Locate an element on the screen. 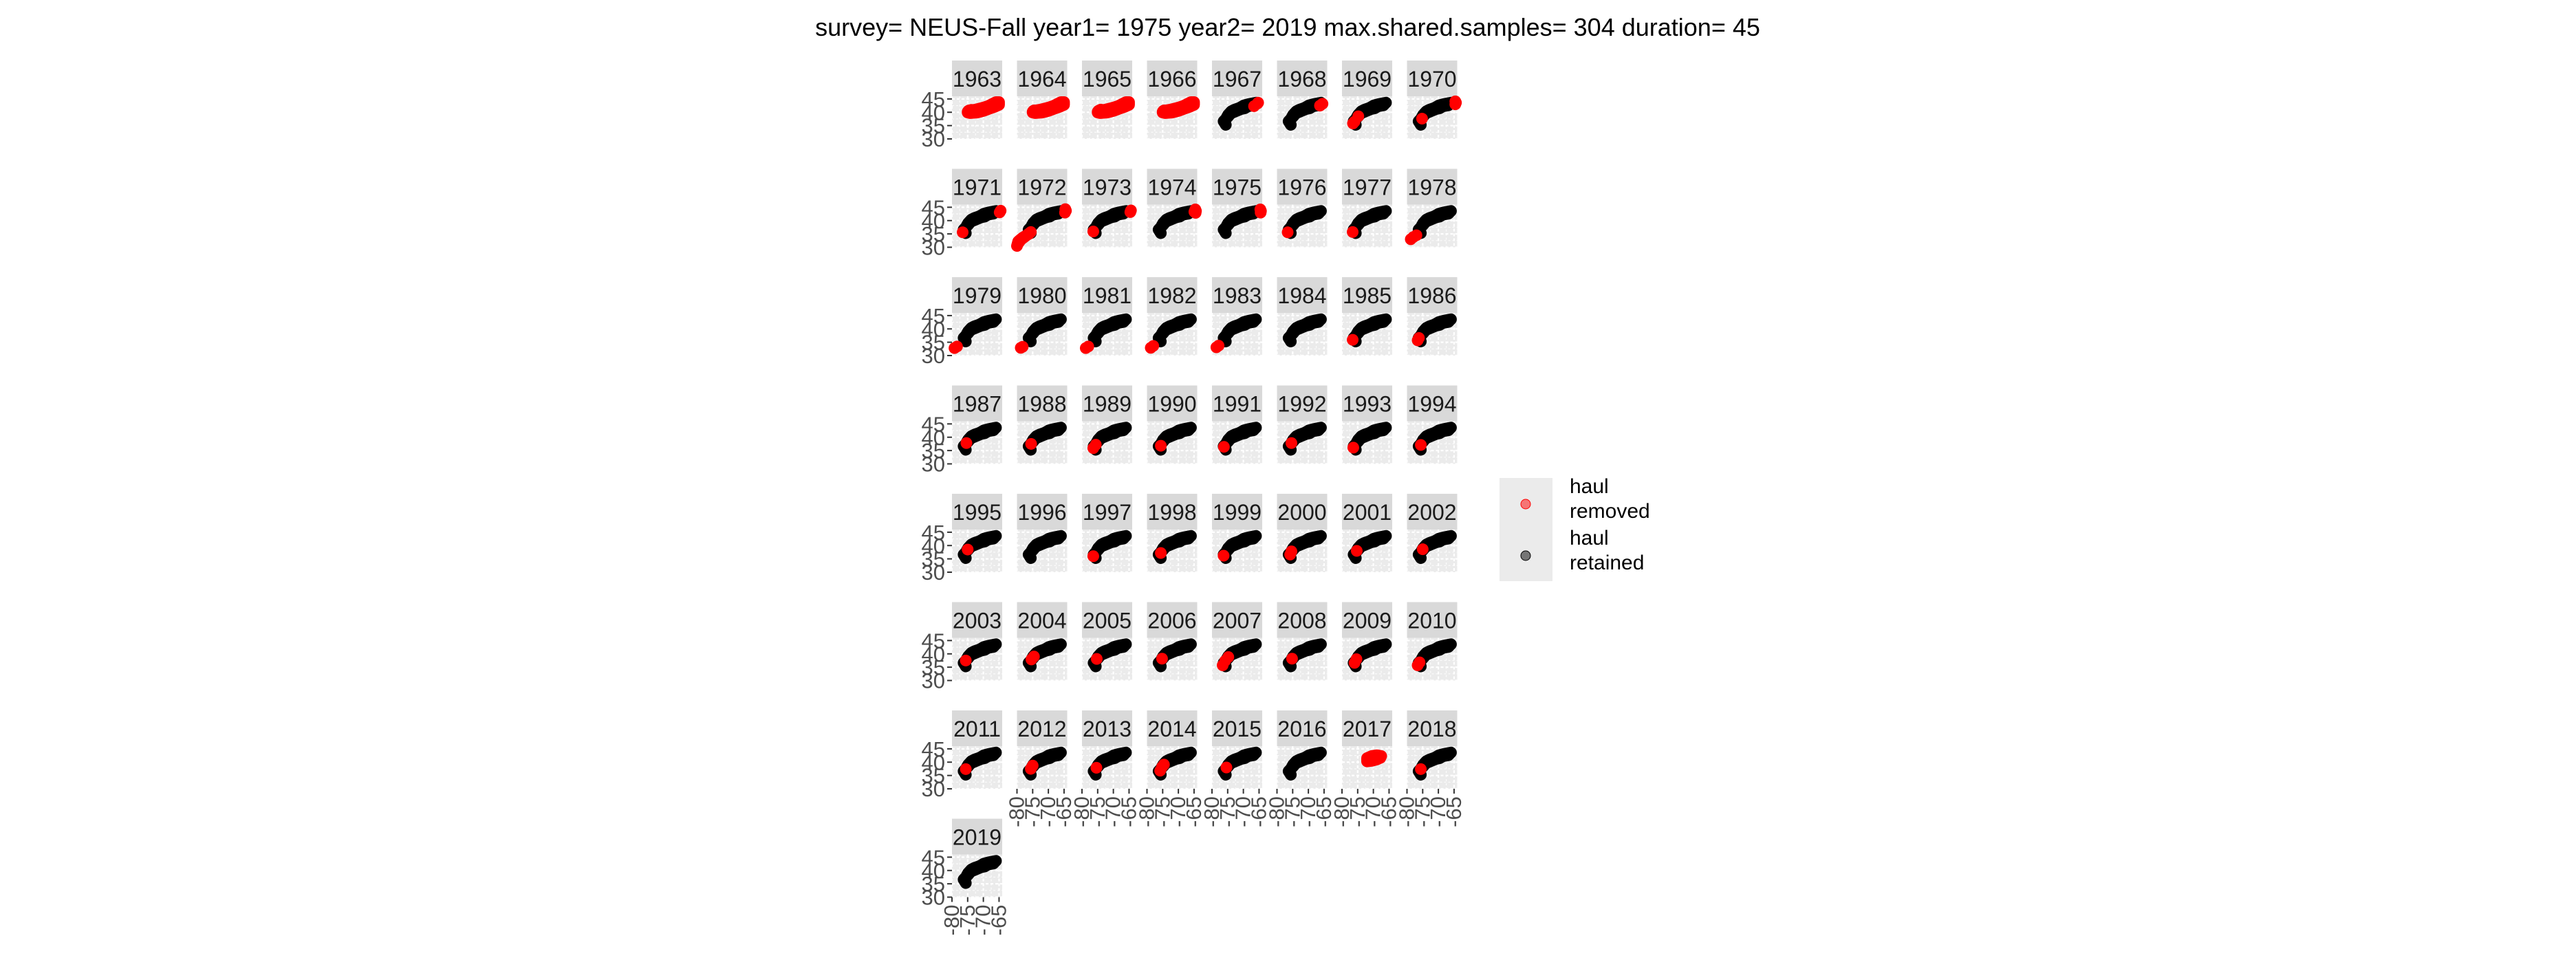 The width and height of the screenshot is (2576, 969). facet-strip-label: 1980 is located at coordinates (1041, 295).